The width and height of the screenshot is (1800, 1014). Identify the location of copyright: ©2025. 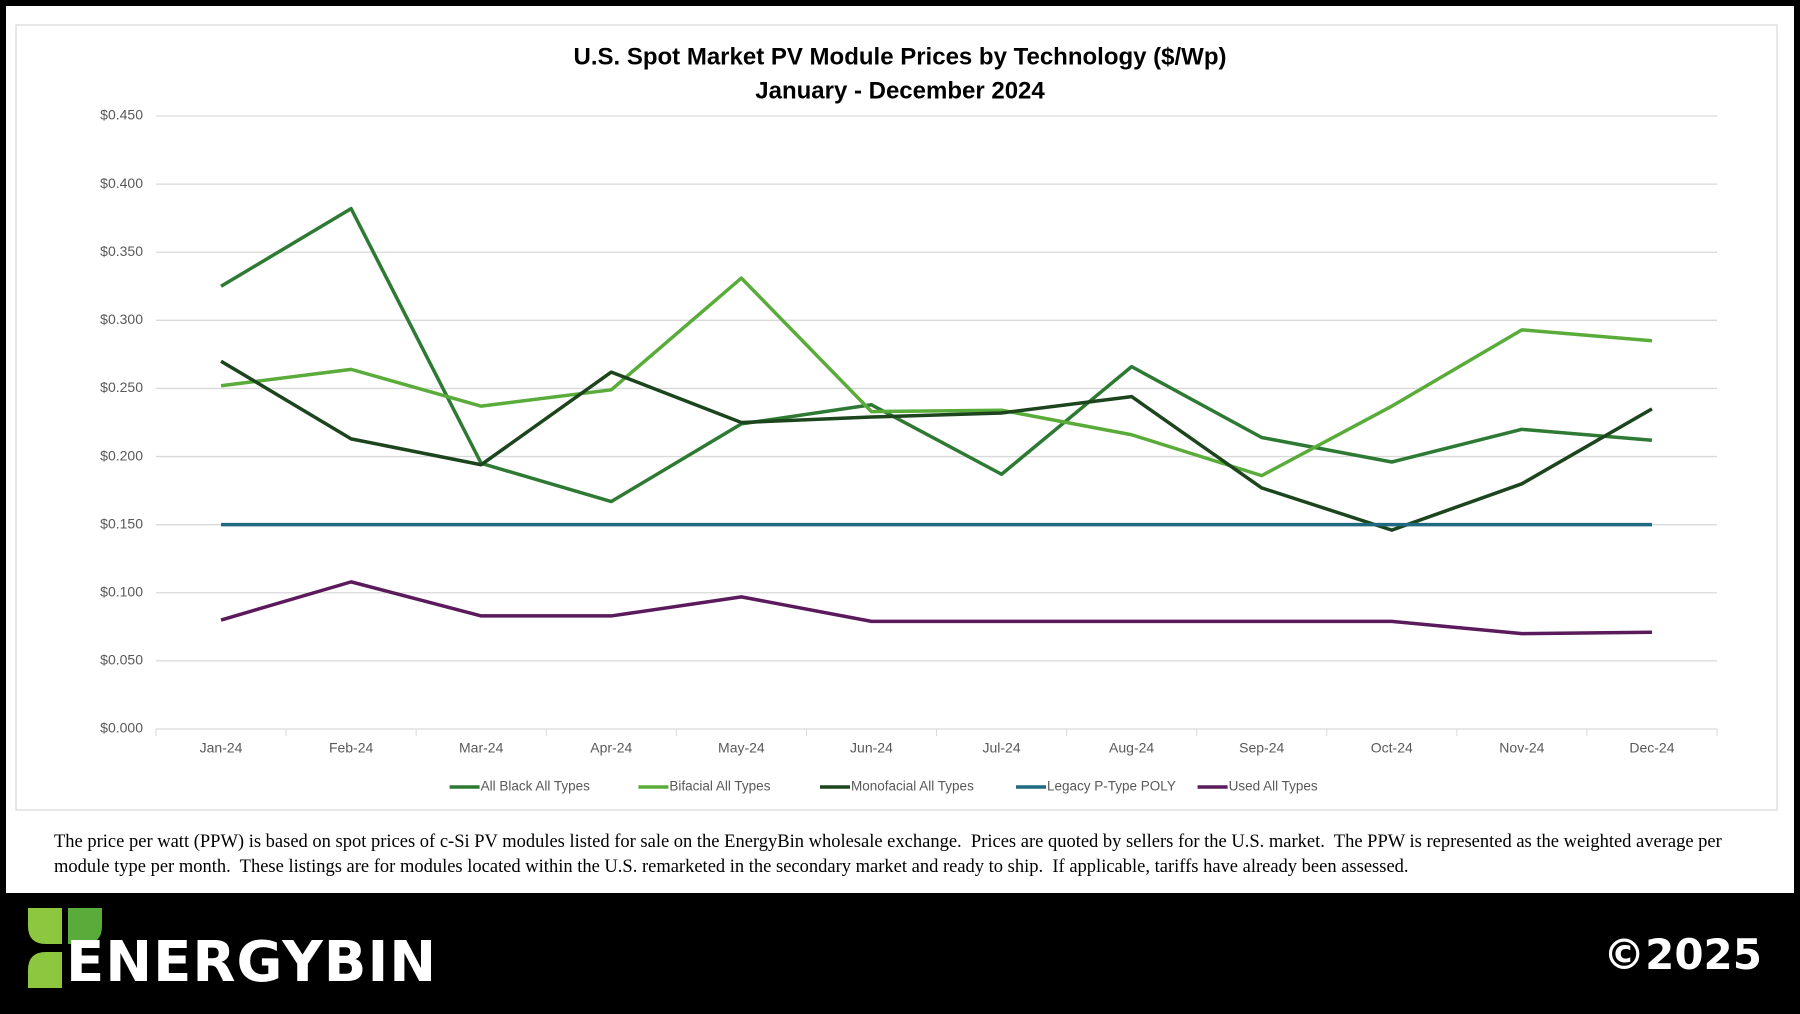
(1682, 954).